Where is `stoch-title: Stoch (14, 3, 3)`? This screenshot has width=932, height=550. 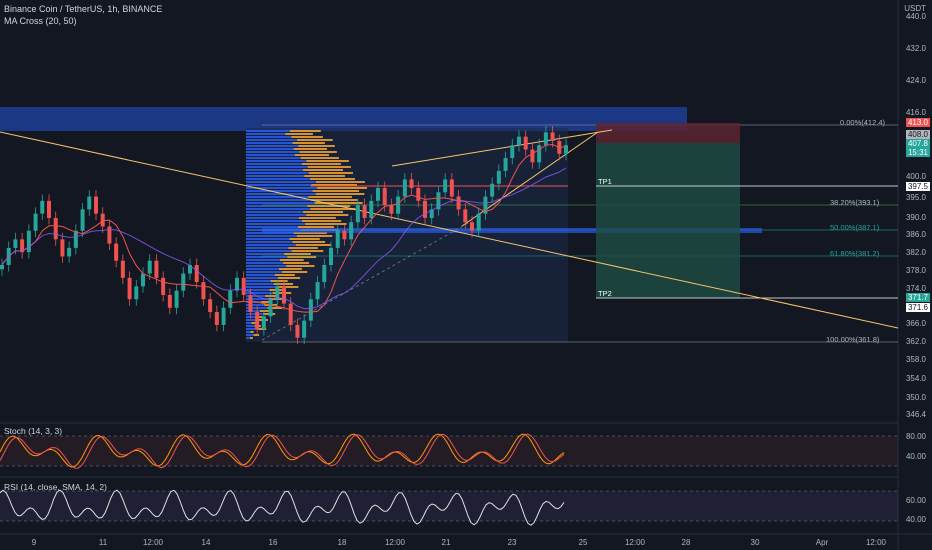
stoch-title: Stoch (14, 3, 3) is located at coordinates (33, 431).